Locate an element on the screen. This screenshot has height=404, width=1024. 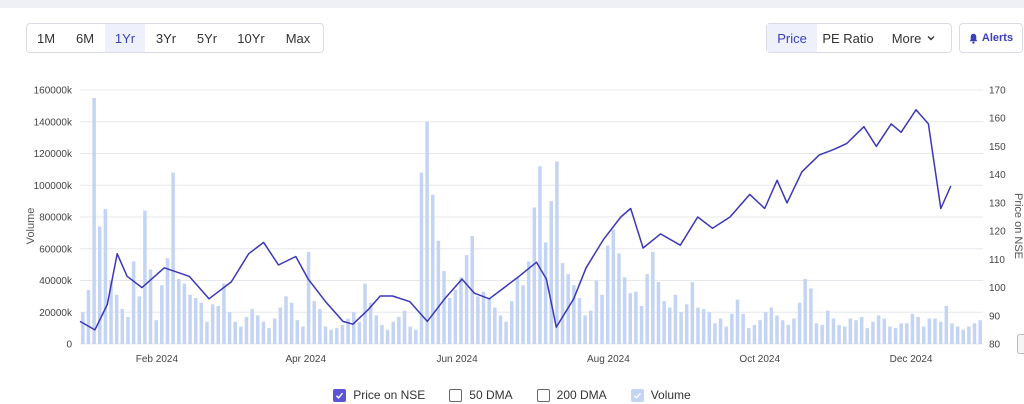
price-tick-label: 130 is located at coordinates (997, 203).